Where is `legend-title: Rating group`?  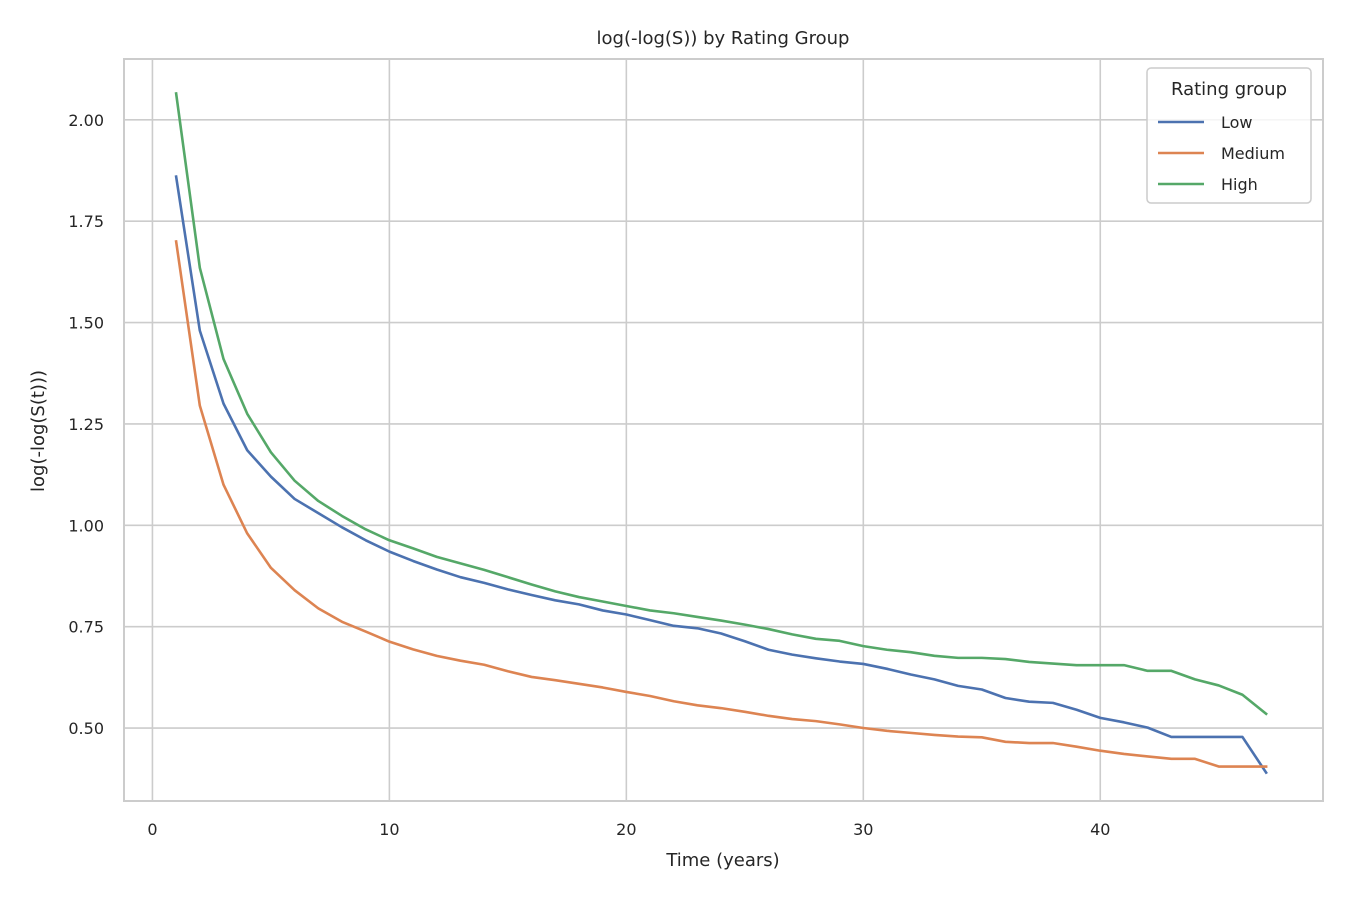
legend-title: Rating group is located at coordinates (1229, 89).